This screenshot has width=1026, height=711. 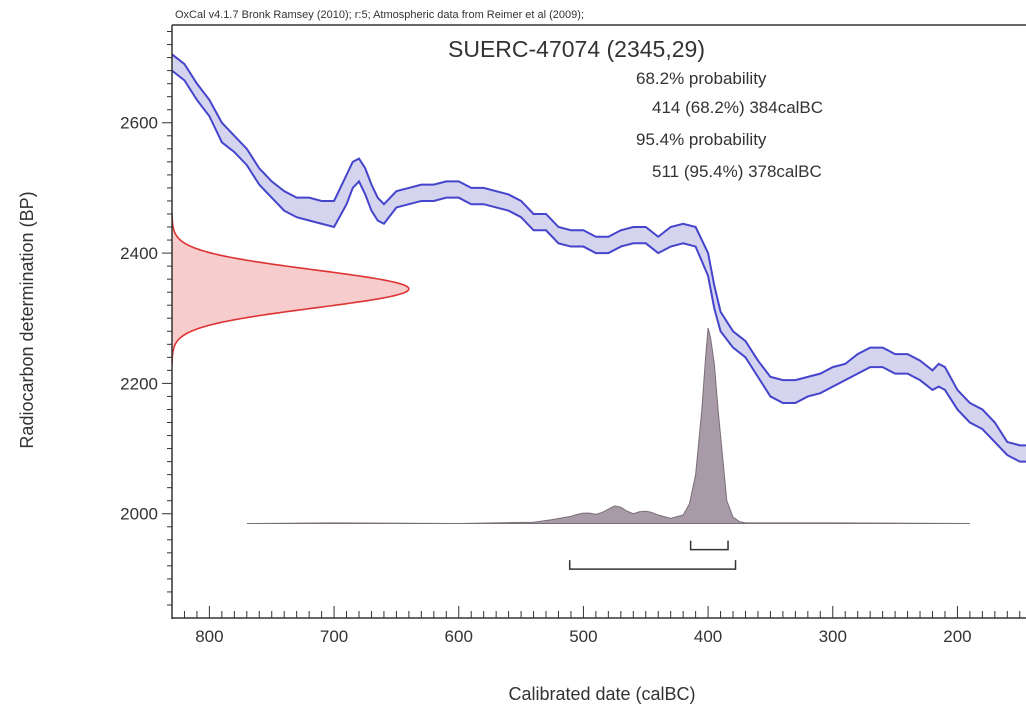 What do you see at coordinates (139, 253) in the screenshot?
I see `y-tick-label: 2400` at bounding box center [139, 253].